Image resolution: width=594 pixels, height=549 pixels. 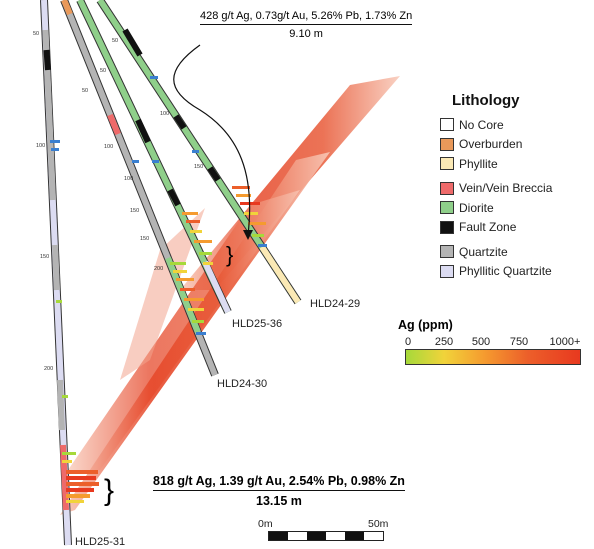 I want to click on legend-item: Phyllite, so click(x=515, y=164).